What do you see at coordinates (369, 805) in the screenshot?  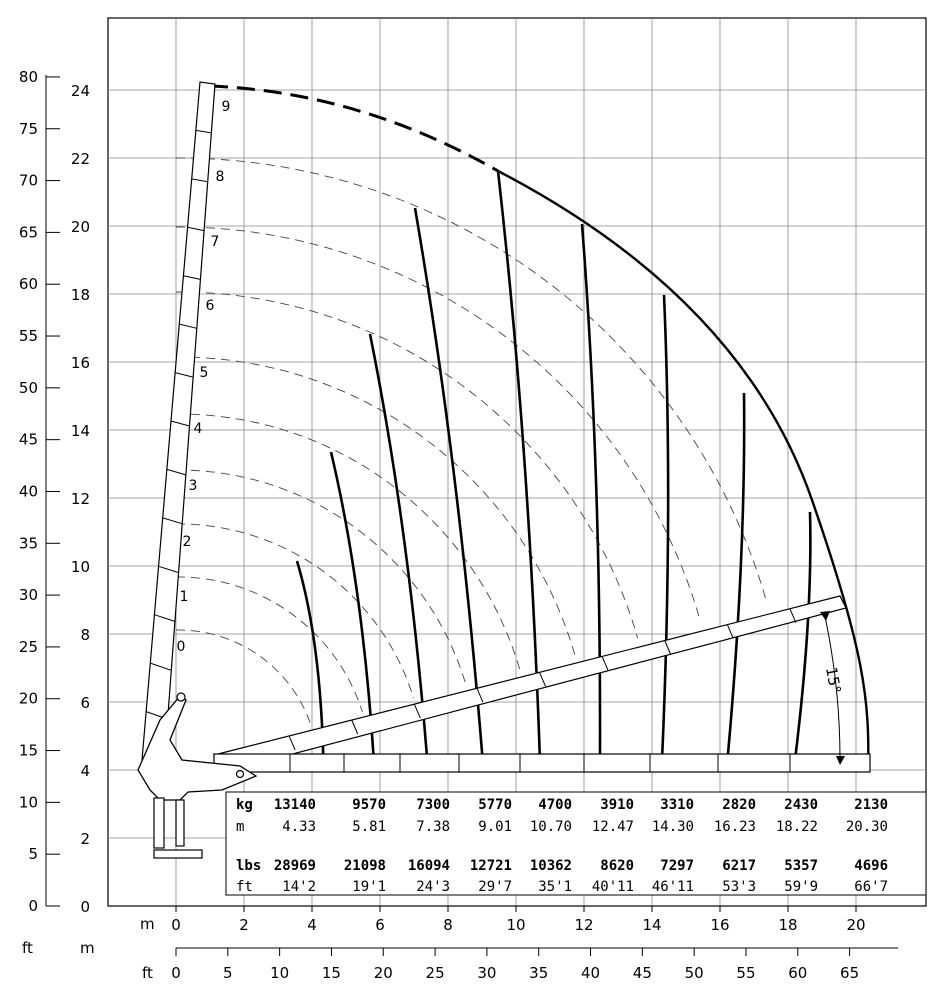 I see `kg-value: 9570` at bounding box center [369, 805].